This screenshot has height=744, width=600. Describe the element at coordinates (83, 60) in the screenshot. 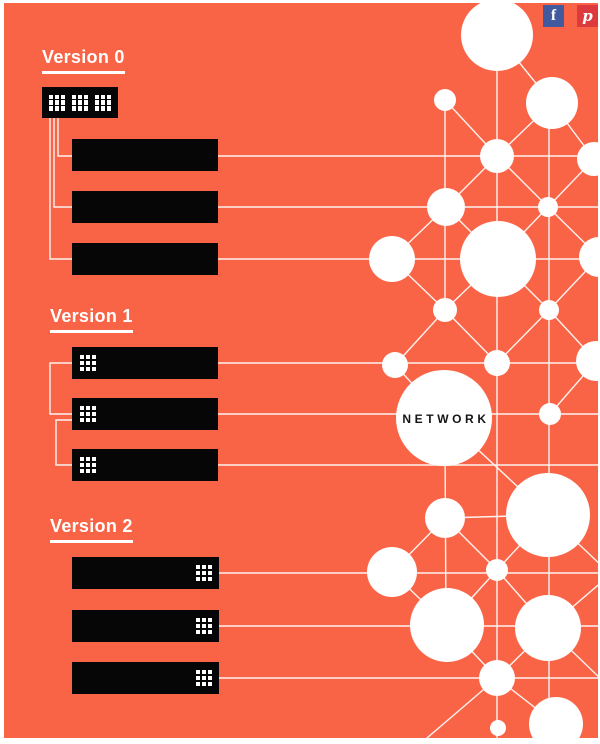

I see `version0-title: Version 0` at that location.